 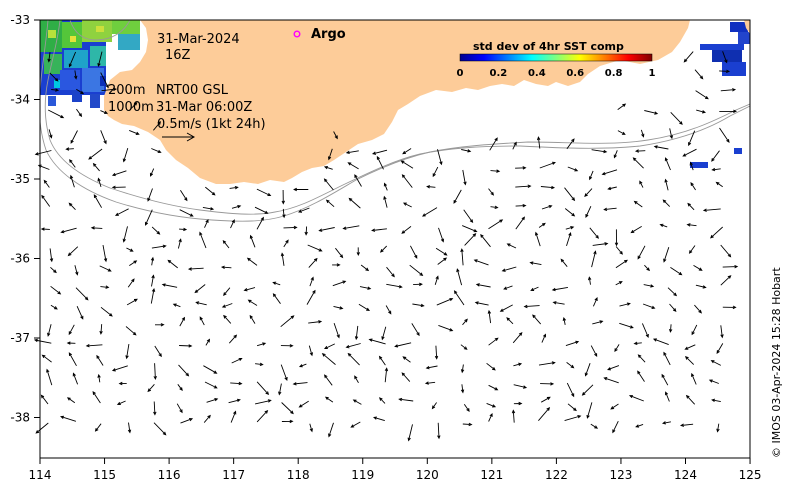 I want to click on longitude-axis: 114 115 116 117 118 119 120 121 122 123 124 125, so click(x=395, y=470).